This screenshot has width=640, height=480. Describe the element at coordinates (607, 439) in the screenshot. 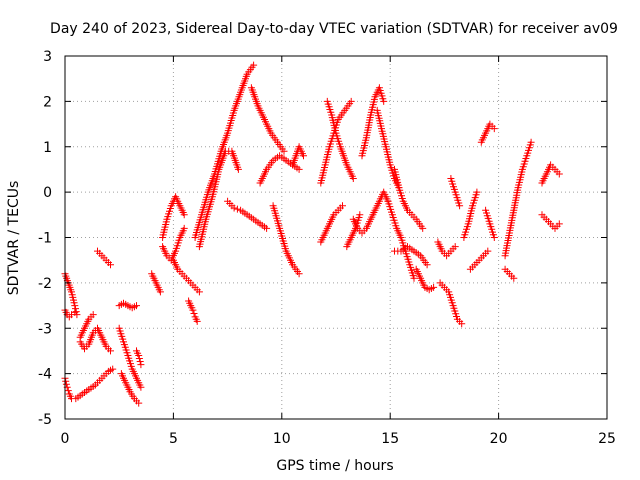

I see `x-tick-label: 25` at that location.